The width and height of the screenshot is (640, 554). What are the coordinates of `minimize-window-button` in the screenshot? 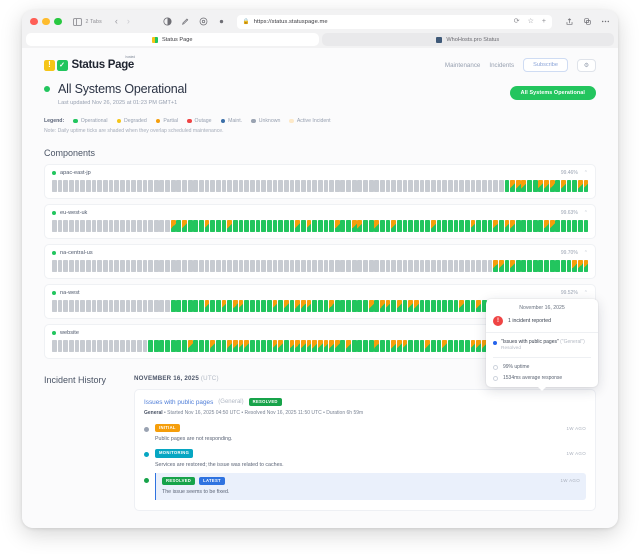 It's located at (46, 21).